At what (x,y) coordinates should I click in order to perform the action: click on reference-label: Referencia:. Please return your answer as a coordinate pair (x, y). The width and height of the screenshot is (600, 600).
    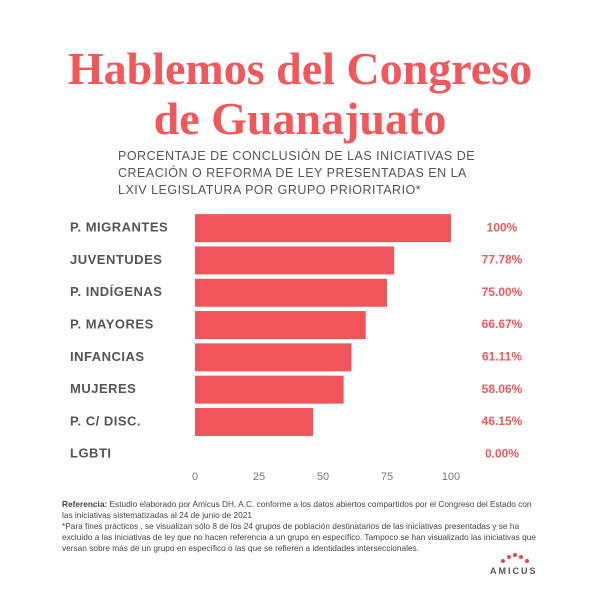
    Looking at the image, I should click on (85, 504).